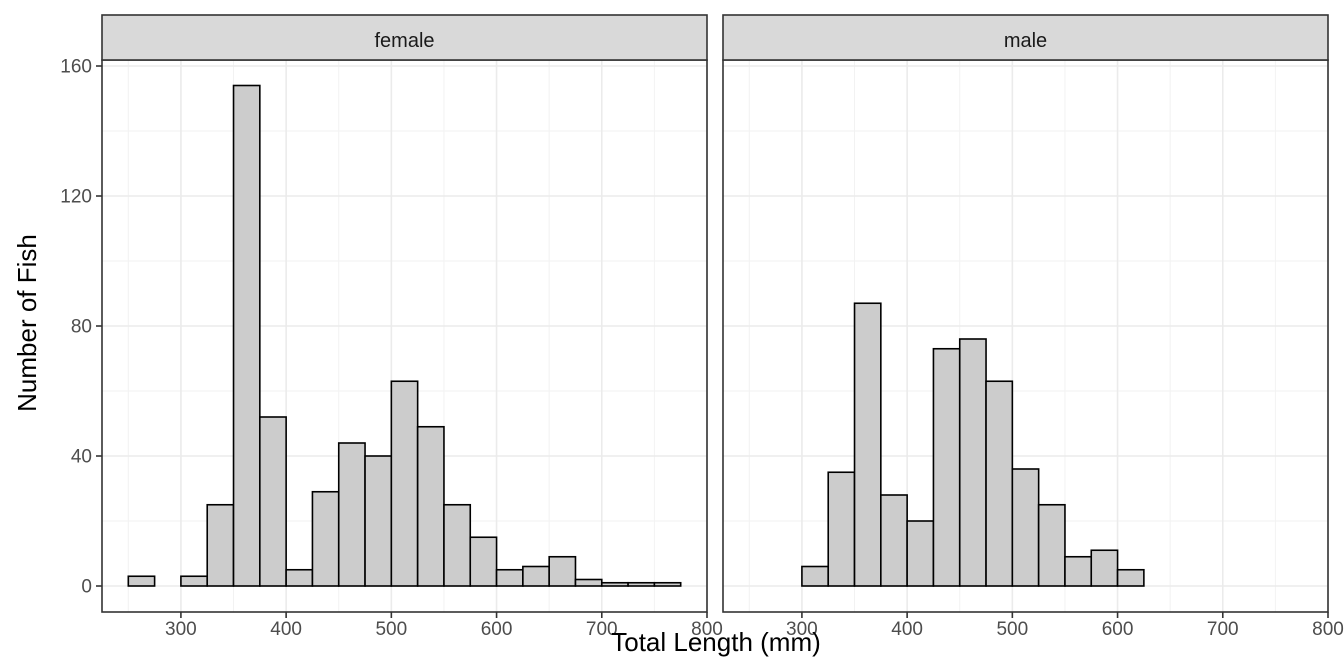 This screenshot has width=1344, height=672. I want to click on facet-strip-label: female, so click(404, 41).